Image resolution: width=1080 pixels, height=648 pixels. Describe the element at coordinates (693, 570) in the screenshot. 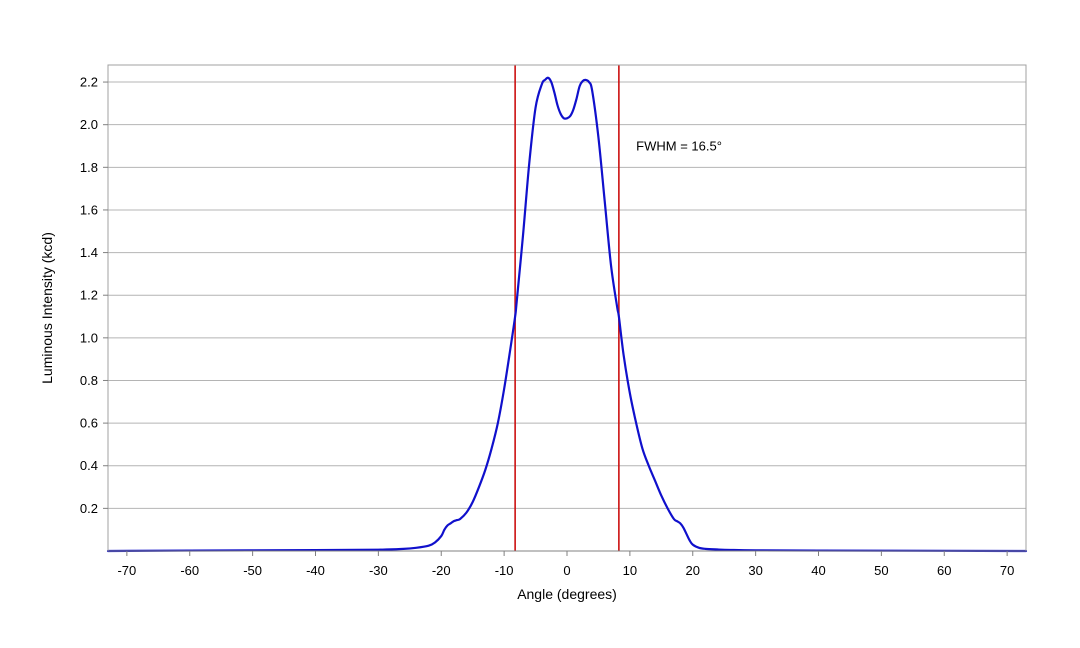

I see `x-tick-label: 20` at that location.